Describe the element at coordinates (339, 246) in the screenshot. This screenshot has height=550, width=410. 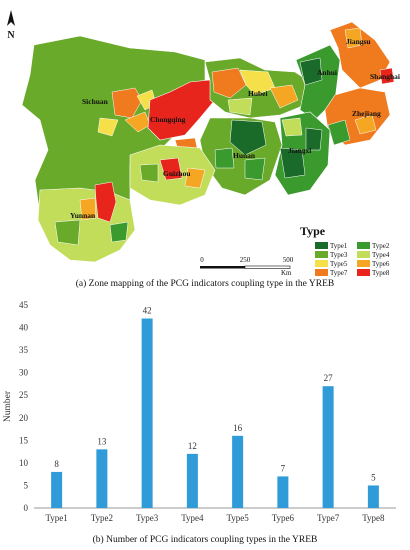
I see `legend-label-type1: Type1` at that location.